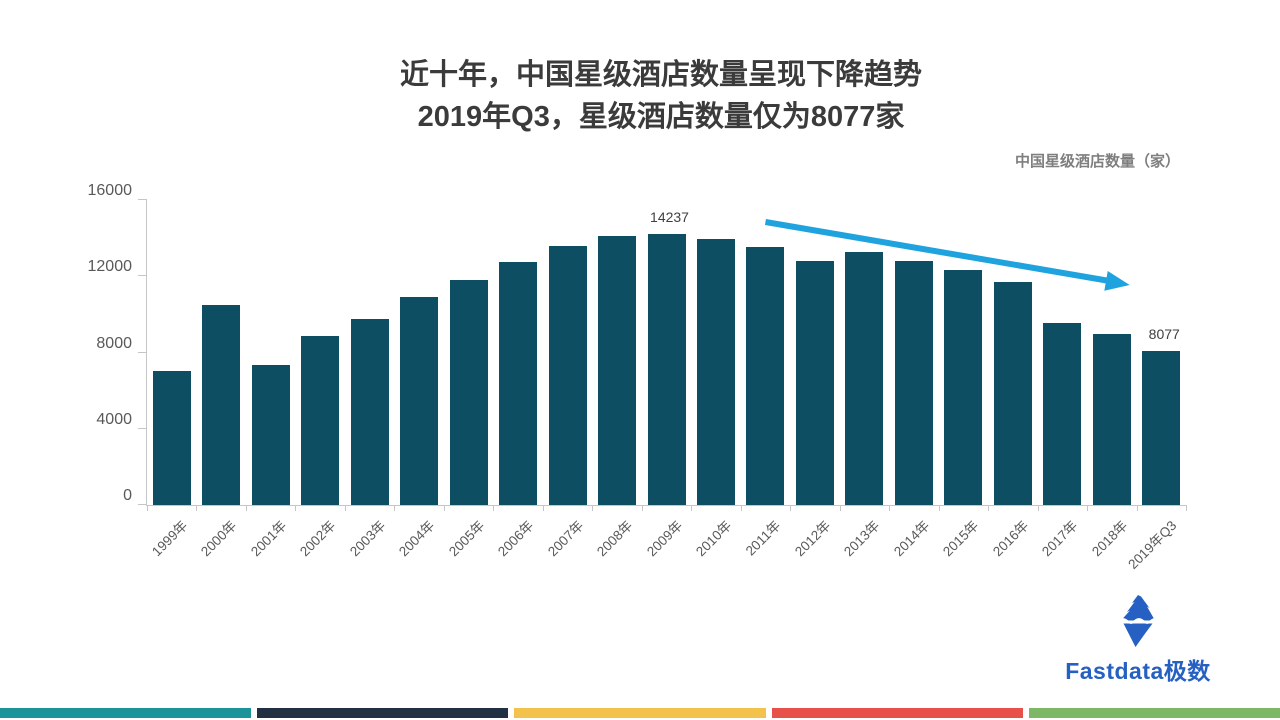  What do you see at coordinates (369, 412) in the screenshot?
I see `bar-2003年` at bounding box center [369, 412].